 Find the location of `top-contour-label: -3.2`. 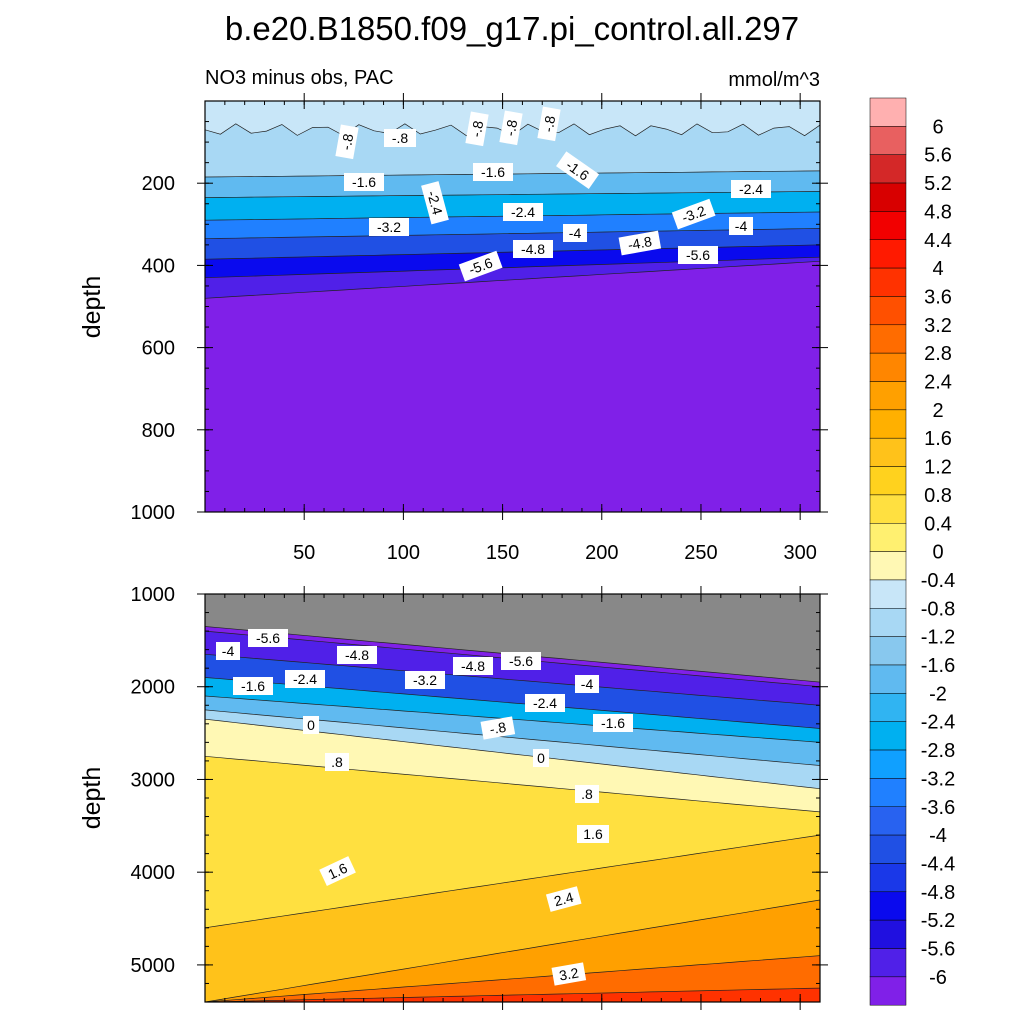

top-contour-label: -3.2 is located at coordinates (693, 214).